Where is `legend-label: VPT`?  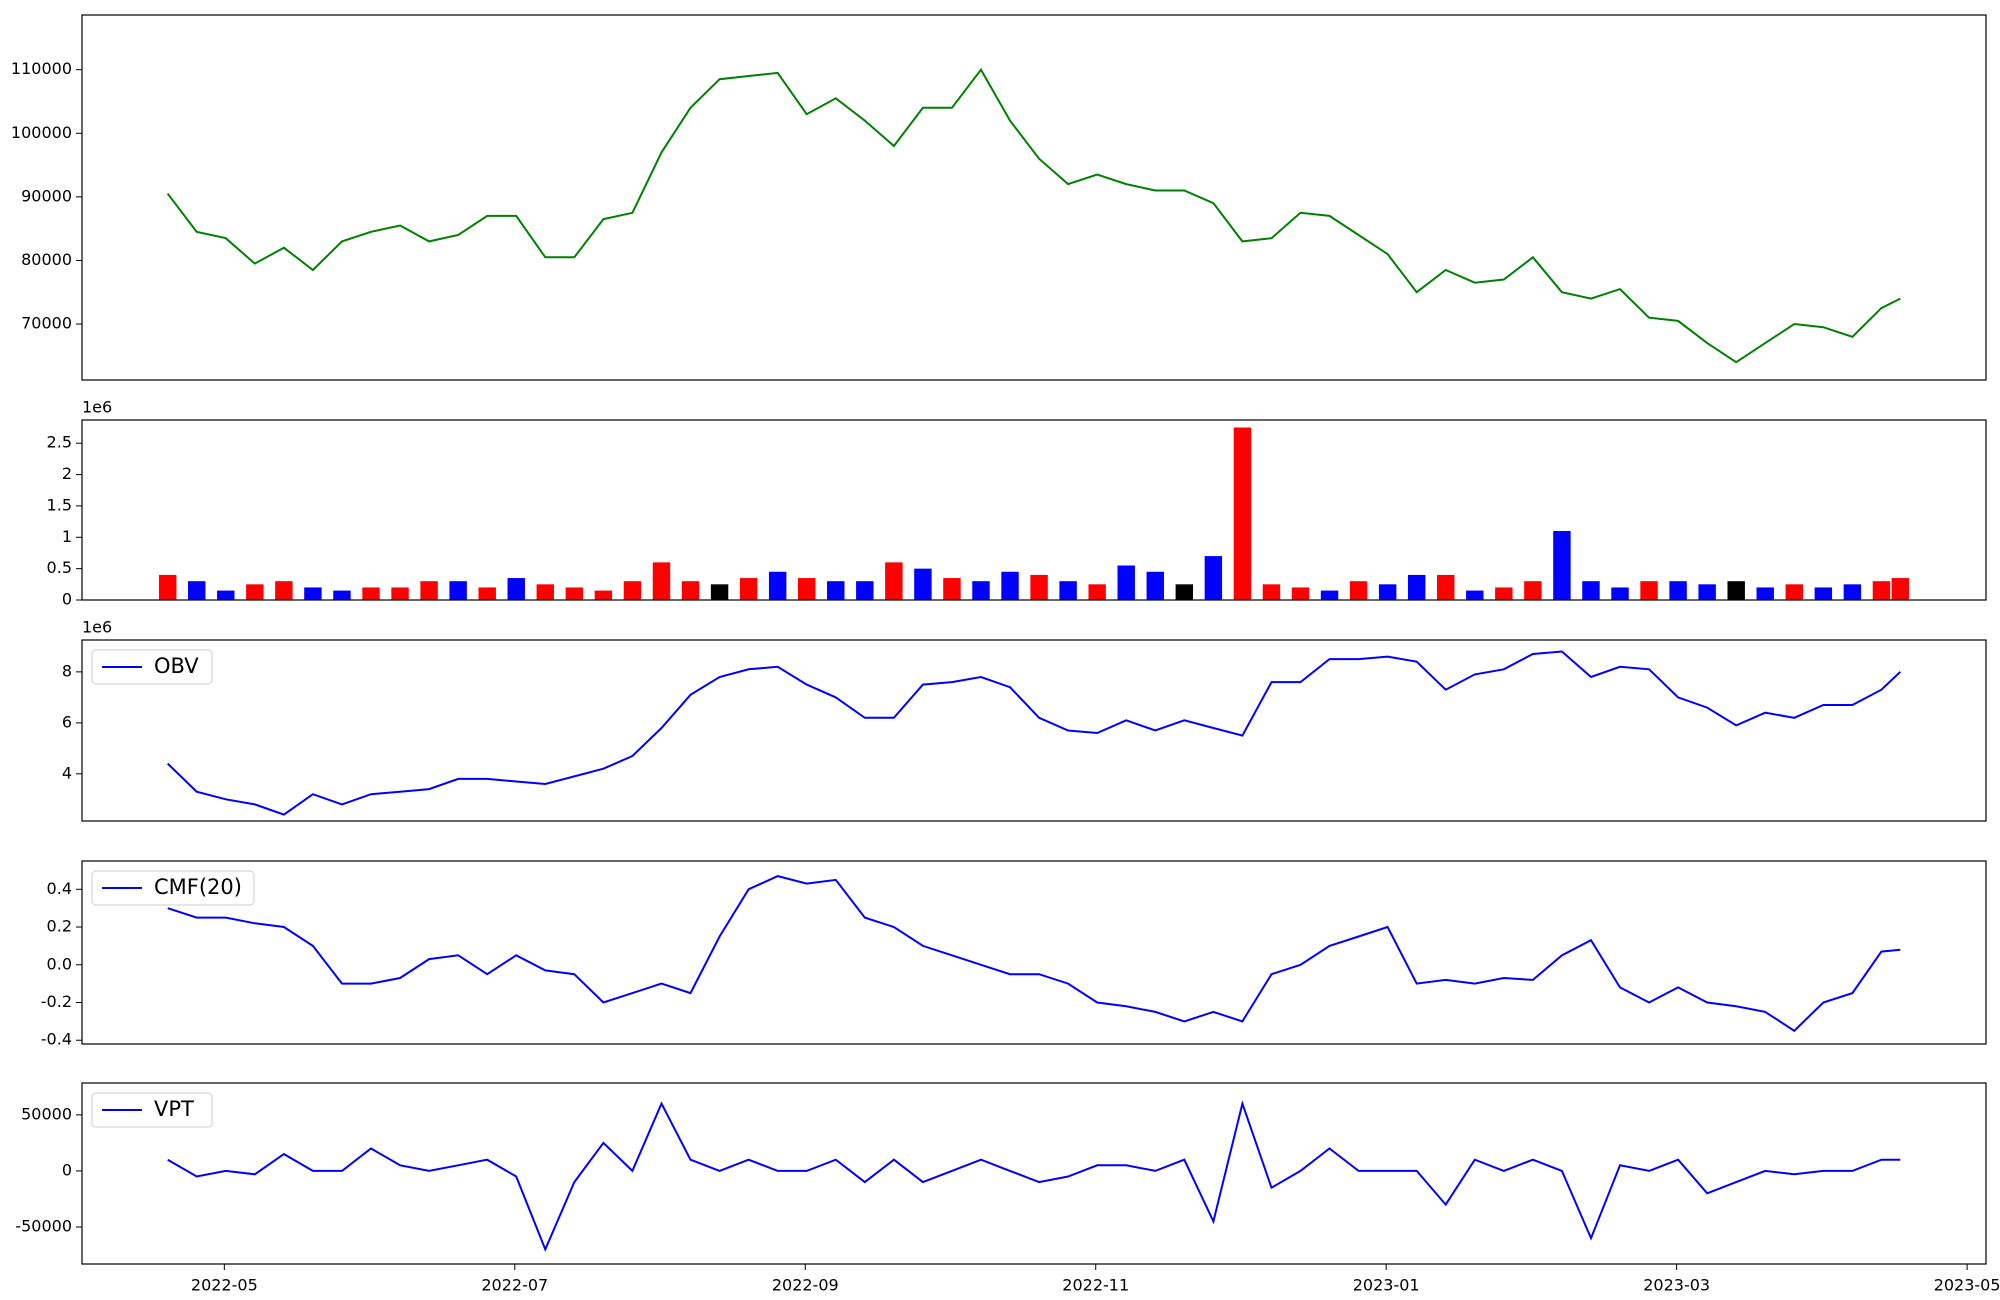 legend-label: VPT is located at coordinates (174, 1109).